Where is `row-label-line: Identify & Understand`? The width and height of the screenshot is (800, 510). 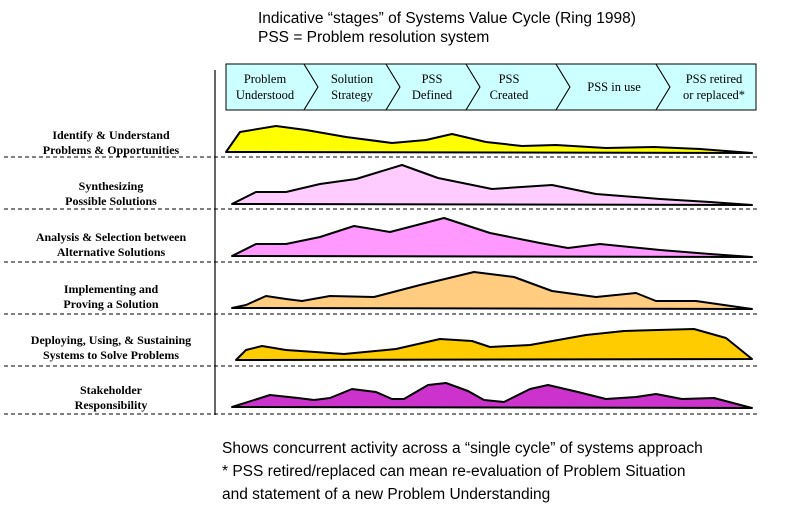
row-label-line: Identify & Understand is located at coordinates (111, 135).